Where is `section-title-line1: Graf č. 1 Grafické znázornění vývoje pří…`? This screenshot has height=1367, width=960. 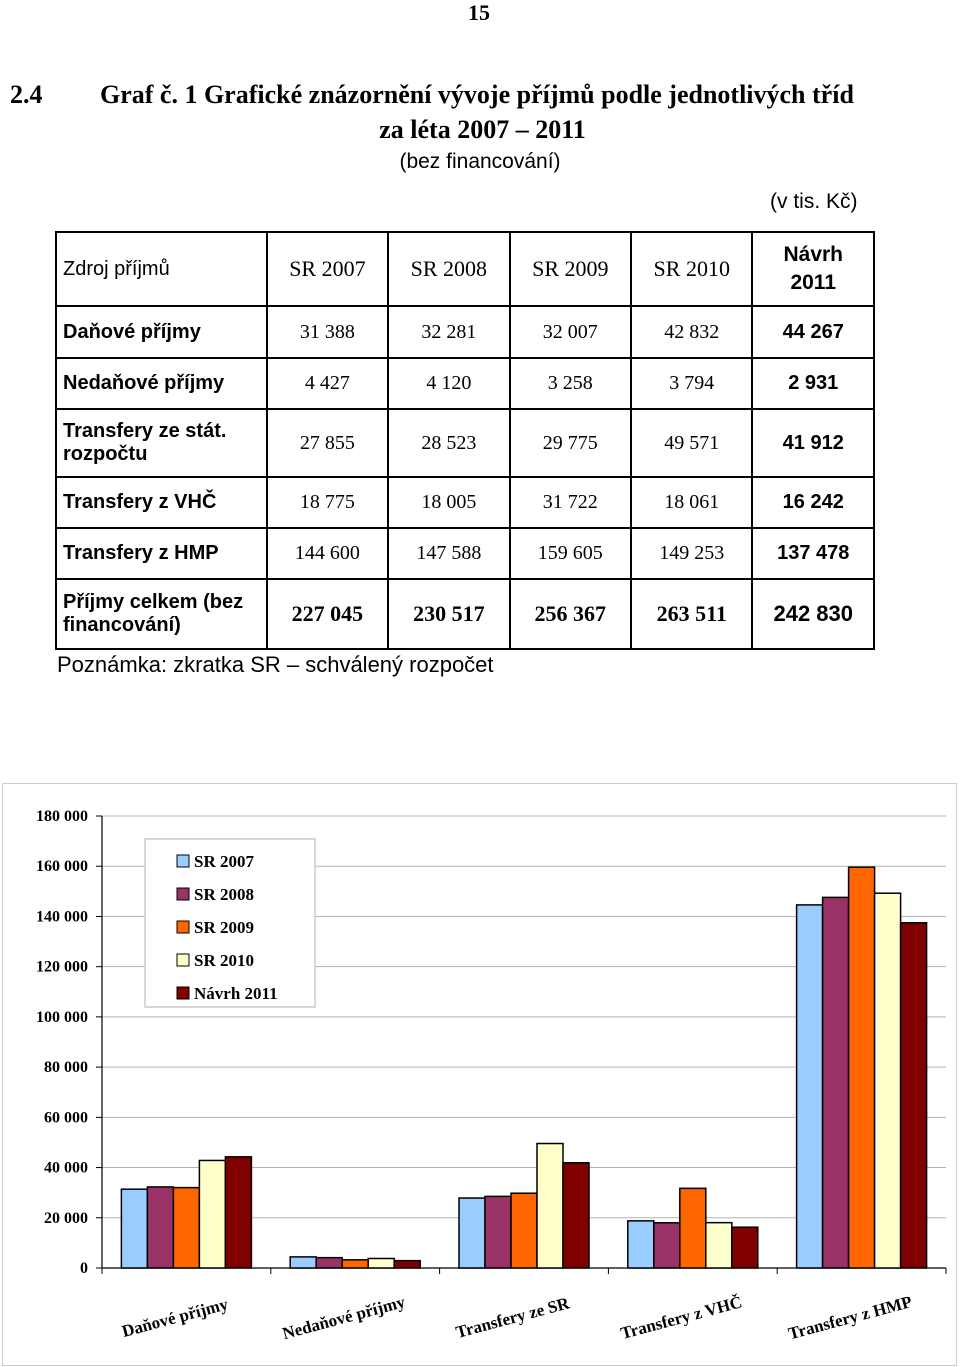
section-title-line1: Graf č. 1 Grafické znázornění vývoje pří… is located at coordinates (477, 94).